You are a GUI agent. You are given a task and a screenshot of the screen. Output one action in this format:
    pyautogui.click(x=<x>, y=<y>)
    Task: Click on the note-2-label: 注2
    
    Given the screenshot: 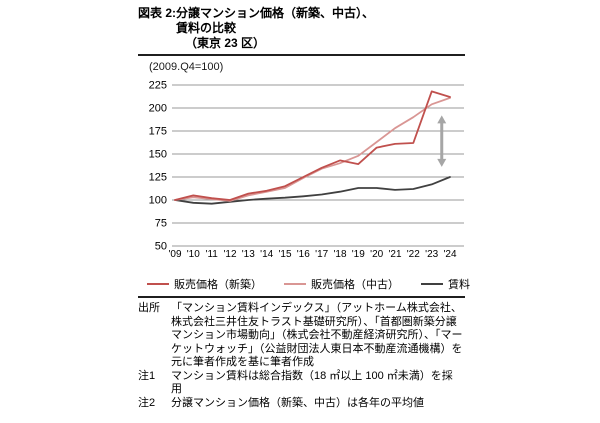 What is the action you would take?
    pyautogui.click(x=147, y=402)
    